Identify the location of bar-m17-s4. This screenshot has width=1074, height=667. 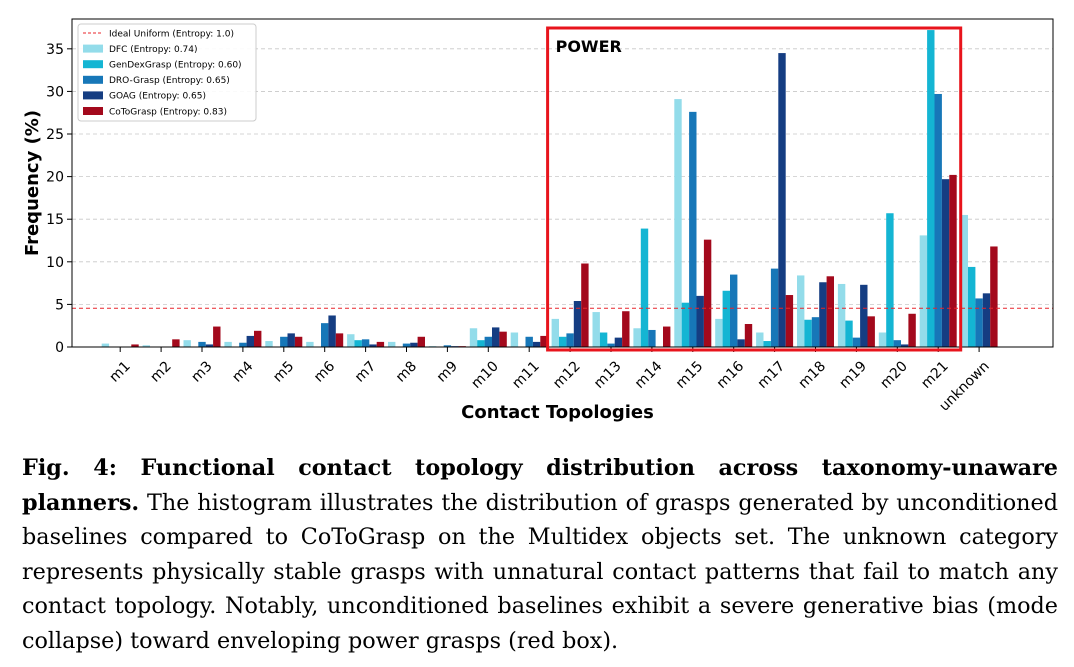
(789, 321).